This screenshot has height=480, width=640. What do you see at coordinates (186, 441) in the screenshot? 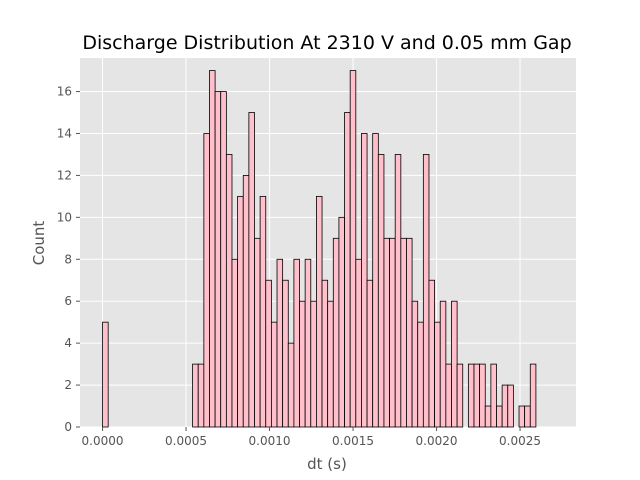
I see `x-tick-label: 0.0005` at bounding box center [186, 441].